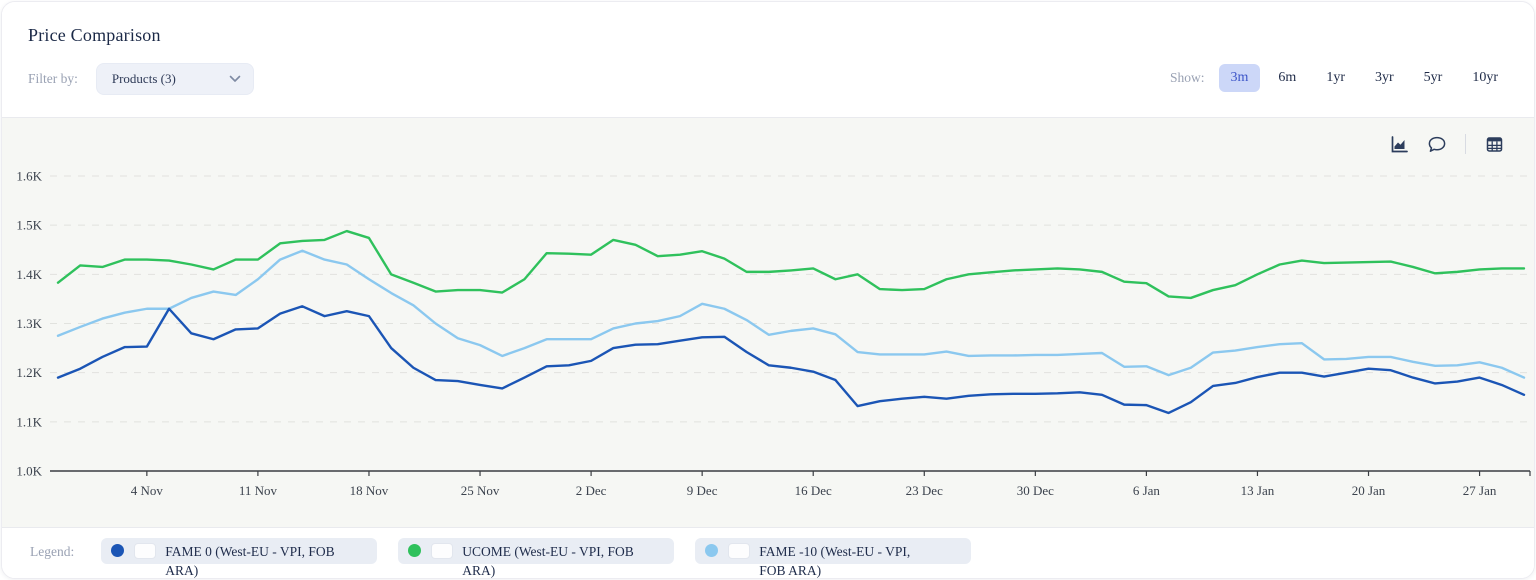 The image size is (1536, 580). What do you see at coordinates (1399, 144) in the screenshot?
I see `area-chart-icon` at bounding box center [1399, 144].